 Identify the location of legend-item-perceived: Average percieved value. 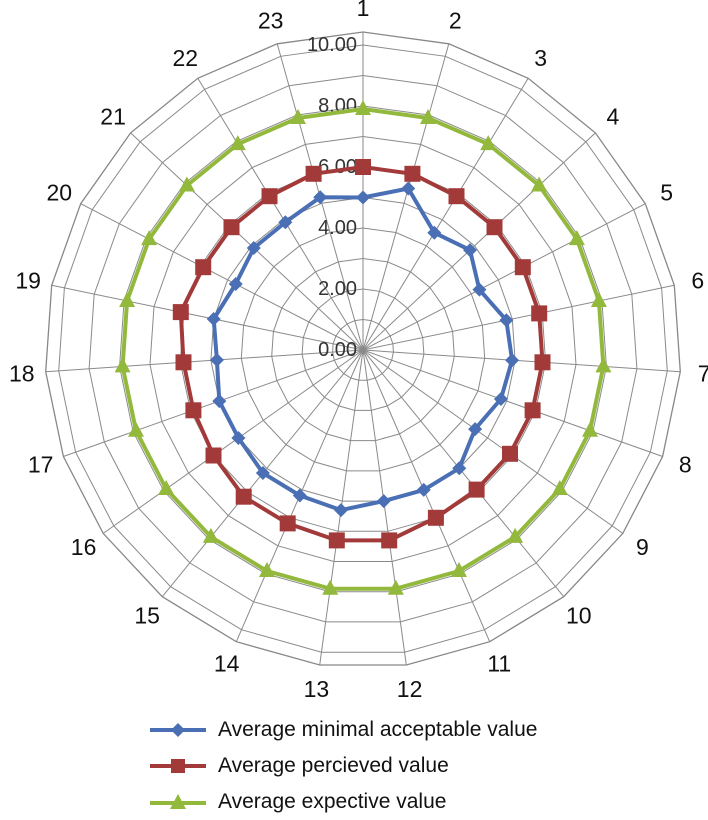
(343, 766).